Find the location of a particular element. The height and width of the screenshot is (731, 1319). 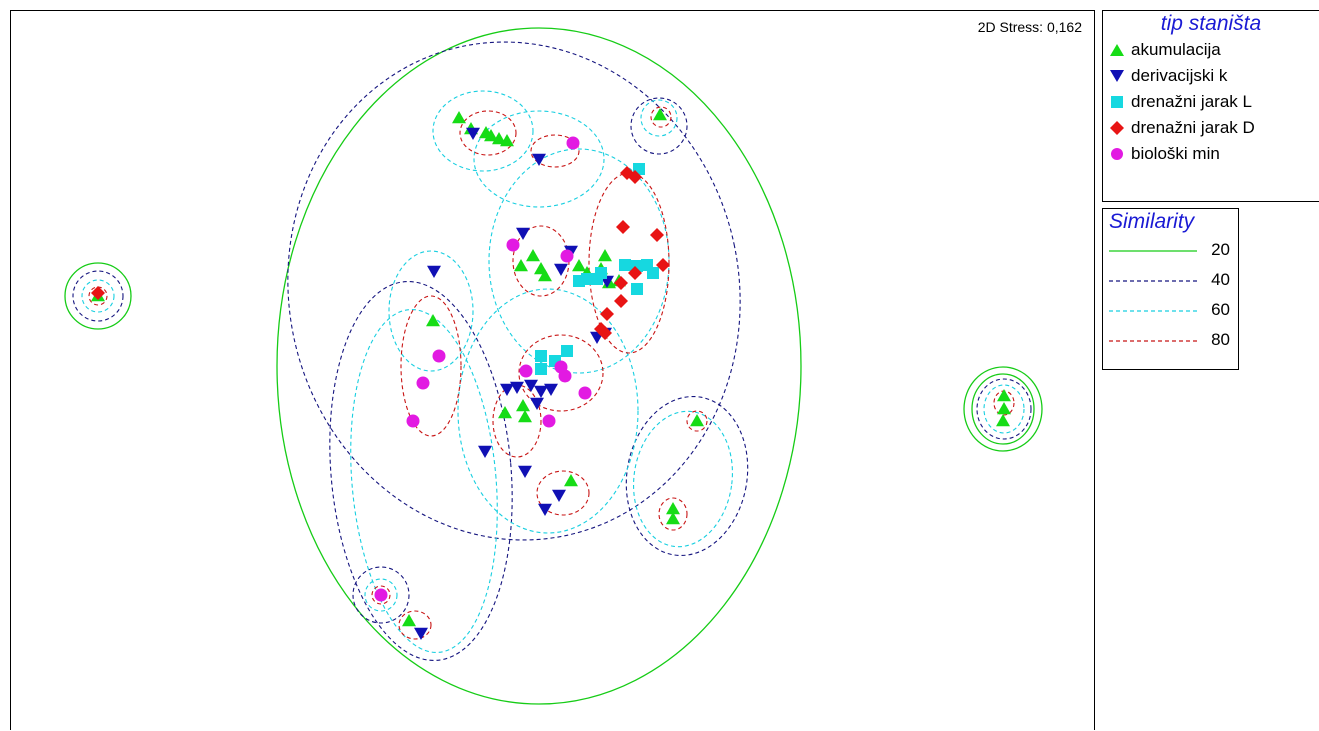

legend-item-drenazni-d: drenažni jarak D is located at coordinates (1211, 128).